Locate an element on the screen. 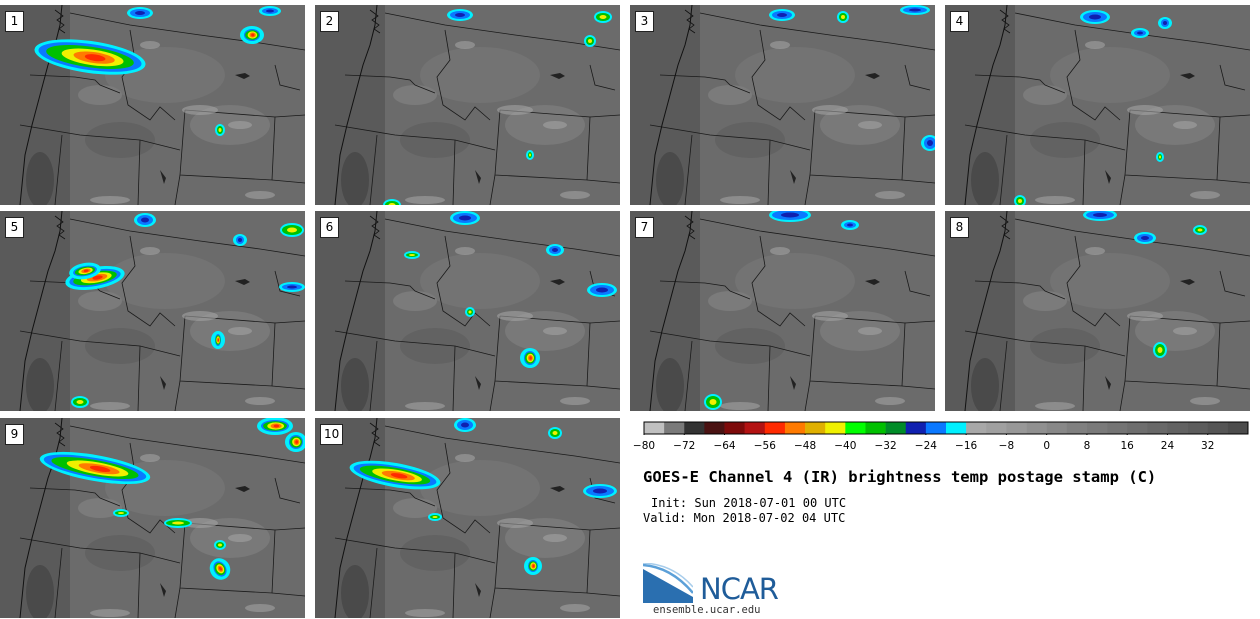 Image resolution: width=1260 pixels, height=619 pixels. panel-number-label: 9 is located at coordinates (14, 434).